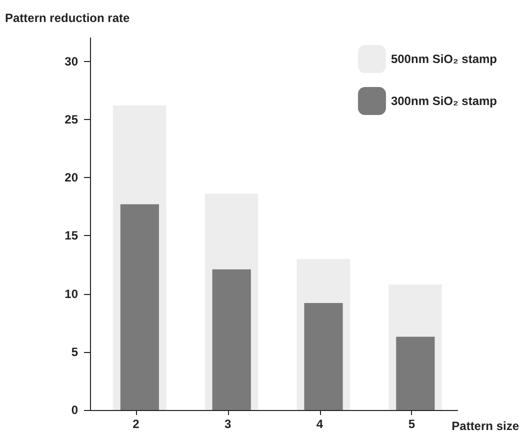 The height and width of the screenshot is (442, 522). Describe the element at coordinates (71, 235) in the screenshot. I see `y-tick-label: 15` at that location.